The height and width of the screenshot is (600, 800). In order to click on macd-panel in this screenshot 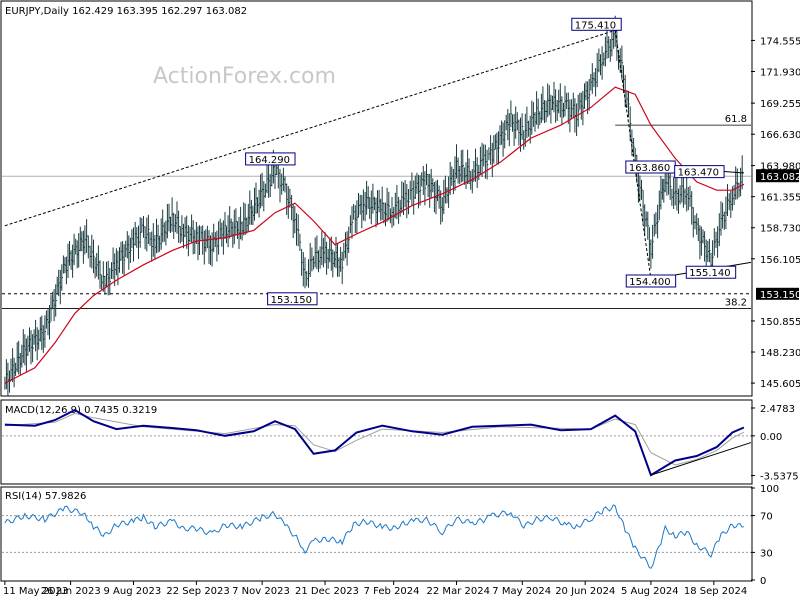, I will do `click(377, 442)`.